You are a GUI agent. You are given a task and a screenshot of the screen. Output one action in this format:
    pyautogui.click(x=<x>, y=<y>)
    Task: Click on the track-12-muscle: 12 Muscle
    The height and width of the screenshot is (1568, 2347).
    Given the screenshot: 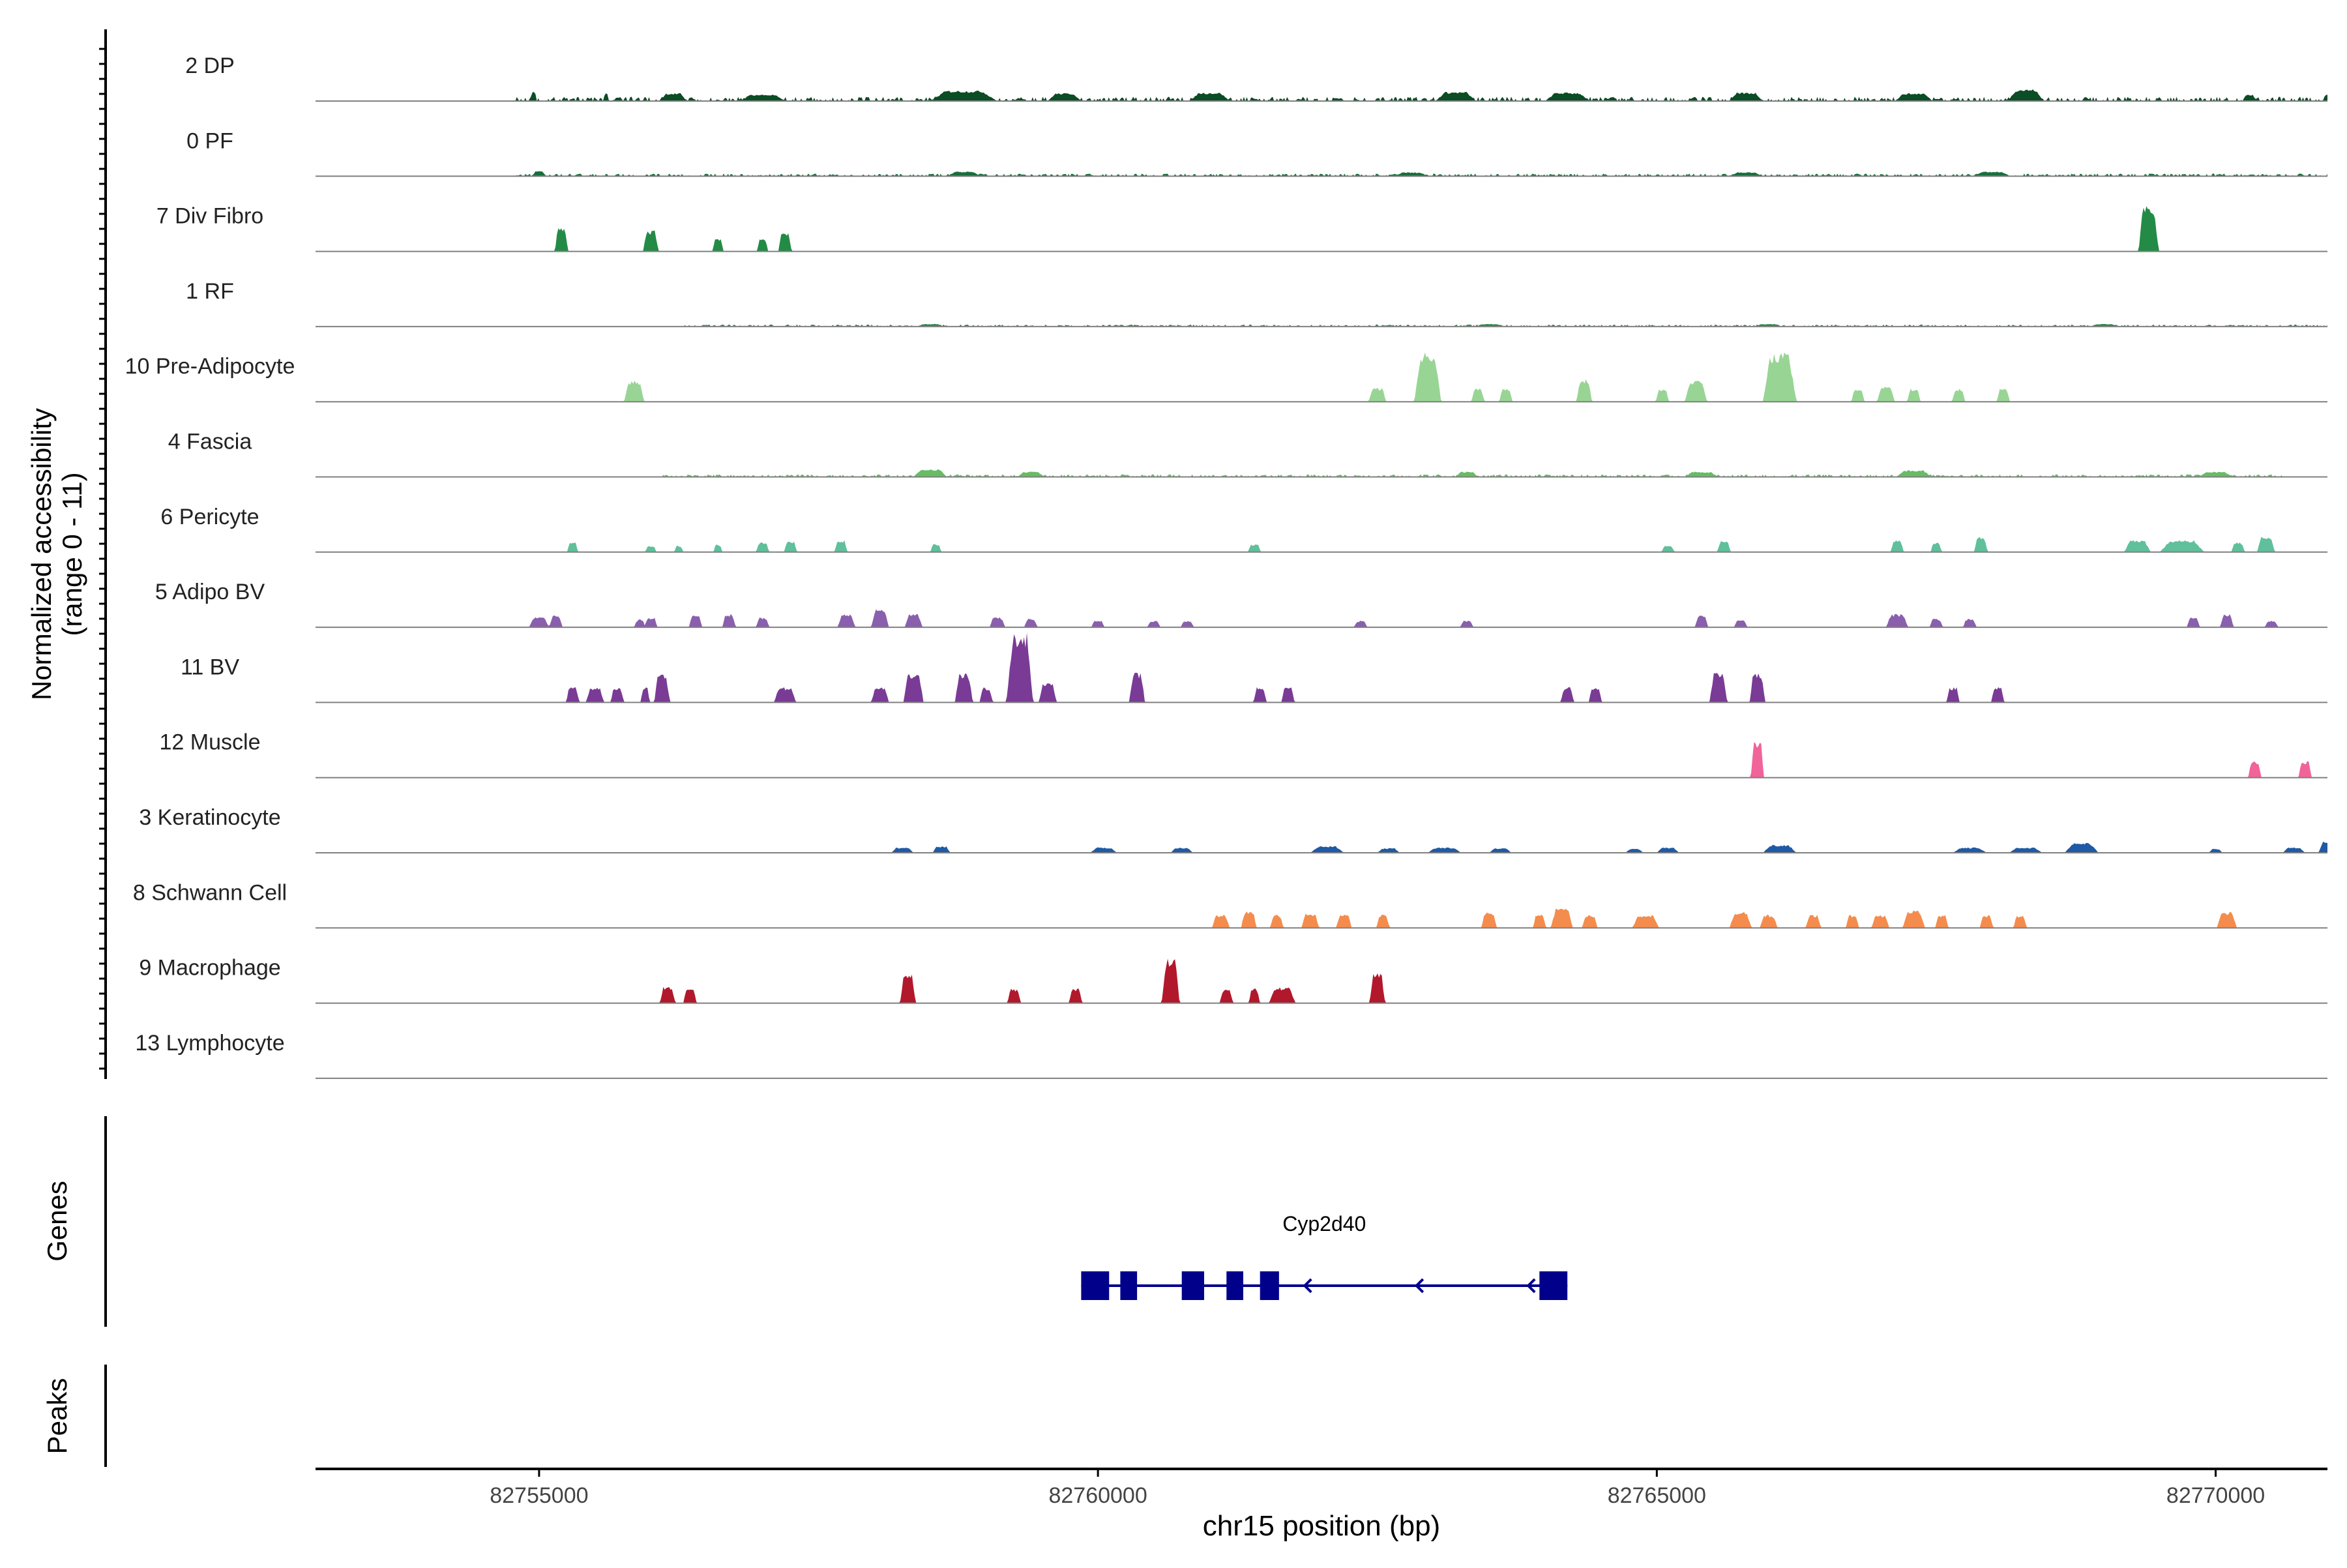 What is the action you would take?
    pyautogui.click(x=1243, y=754)
    